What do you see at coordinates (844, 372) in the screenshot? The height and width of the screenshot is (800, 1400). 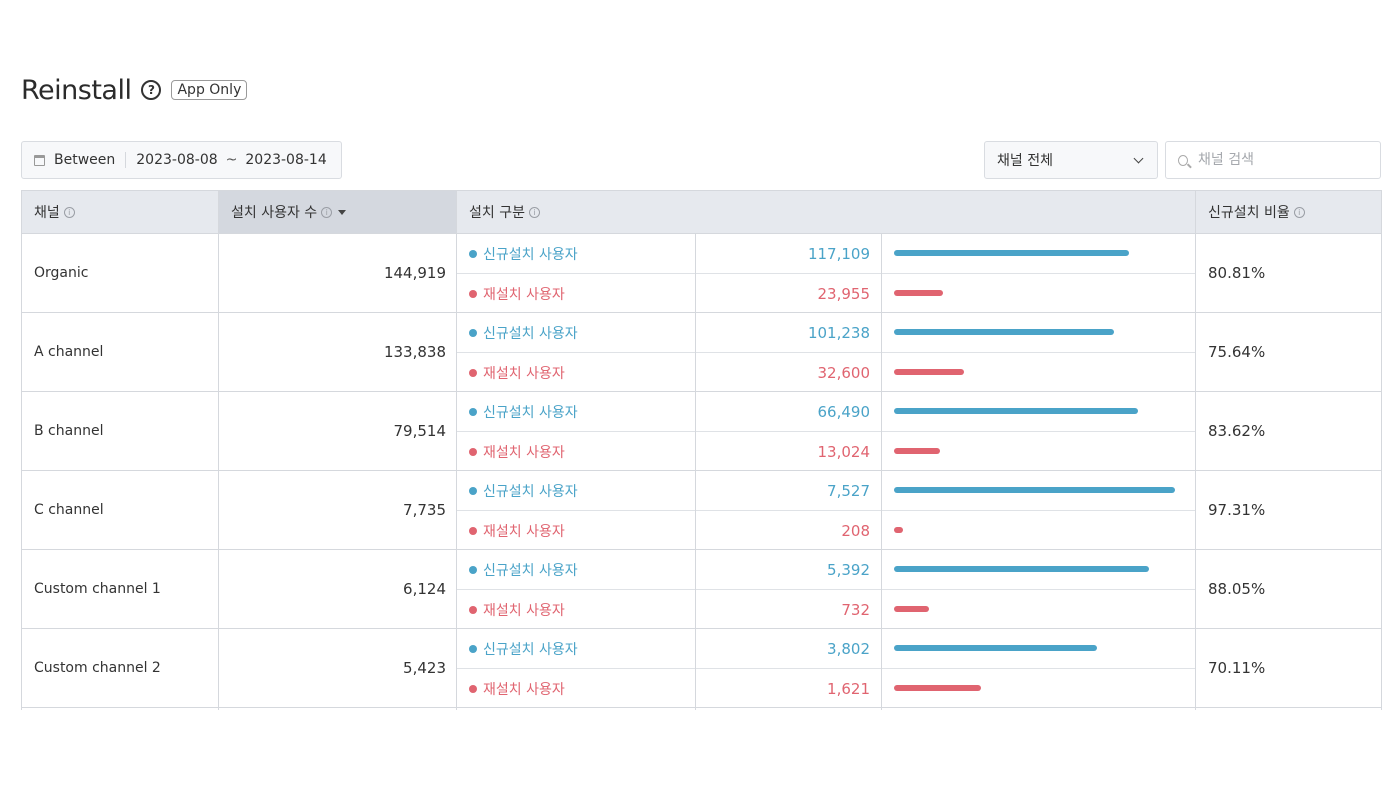 I see `reinstall-count: 32,600` at bounding box center [844, 372].